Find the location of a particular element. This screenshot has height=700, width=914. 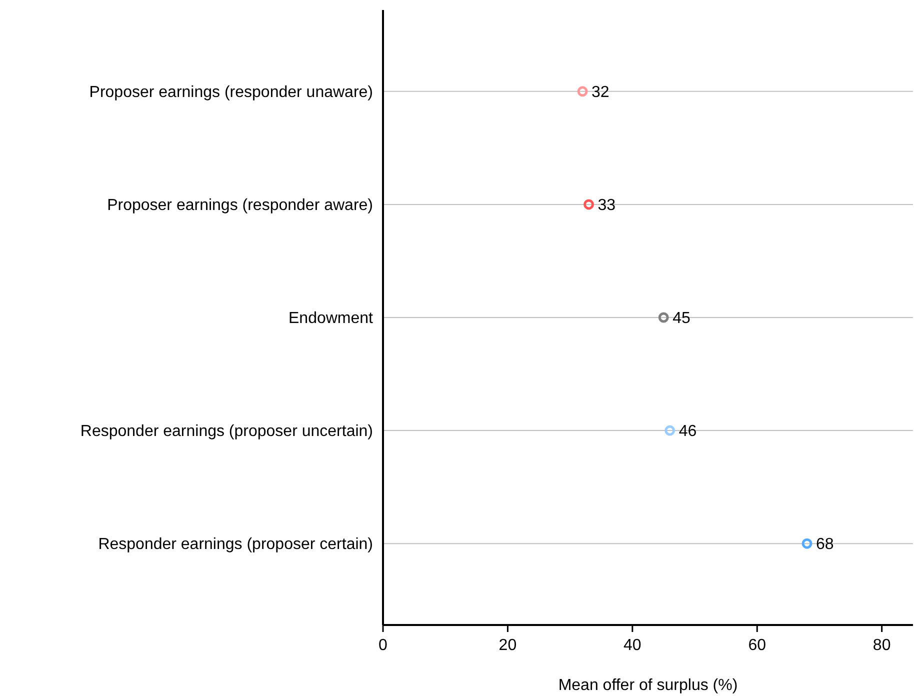

x-tick-label: 20 is located at coordinates (507, 645).